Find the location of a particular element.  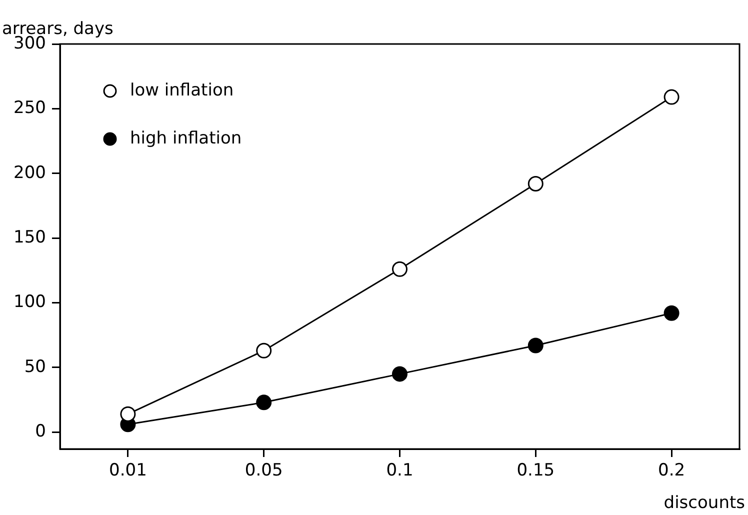

x-tick-label: 0.2 is located at coordinates (672, 470).